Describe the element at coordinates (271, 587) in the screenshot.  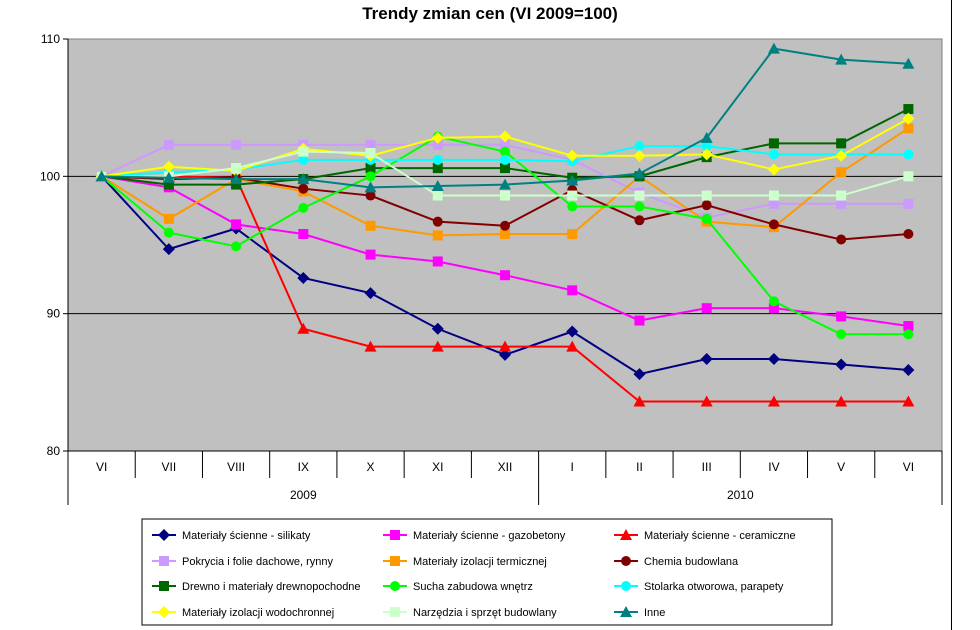
I see `legend-label: Drewno i materiały drewnopochodne` at that location.